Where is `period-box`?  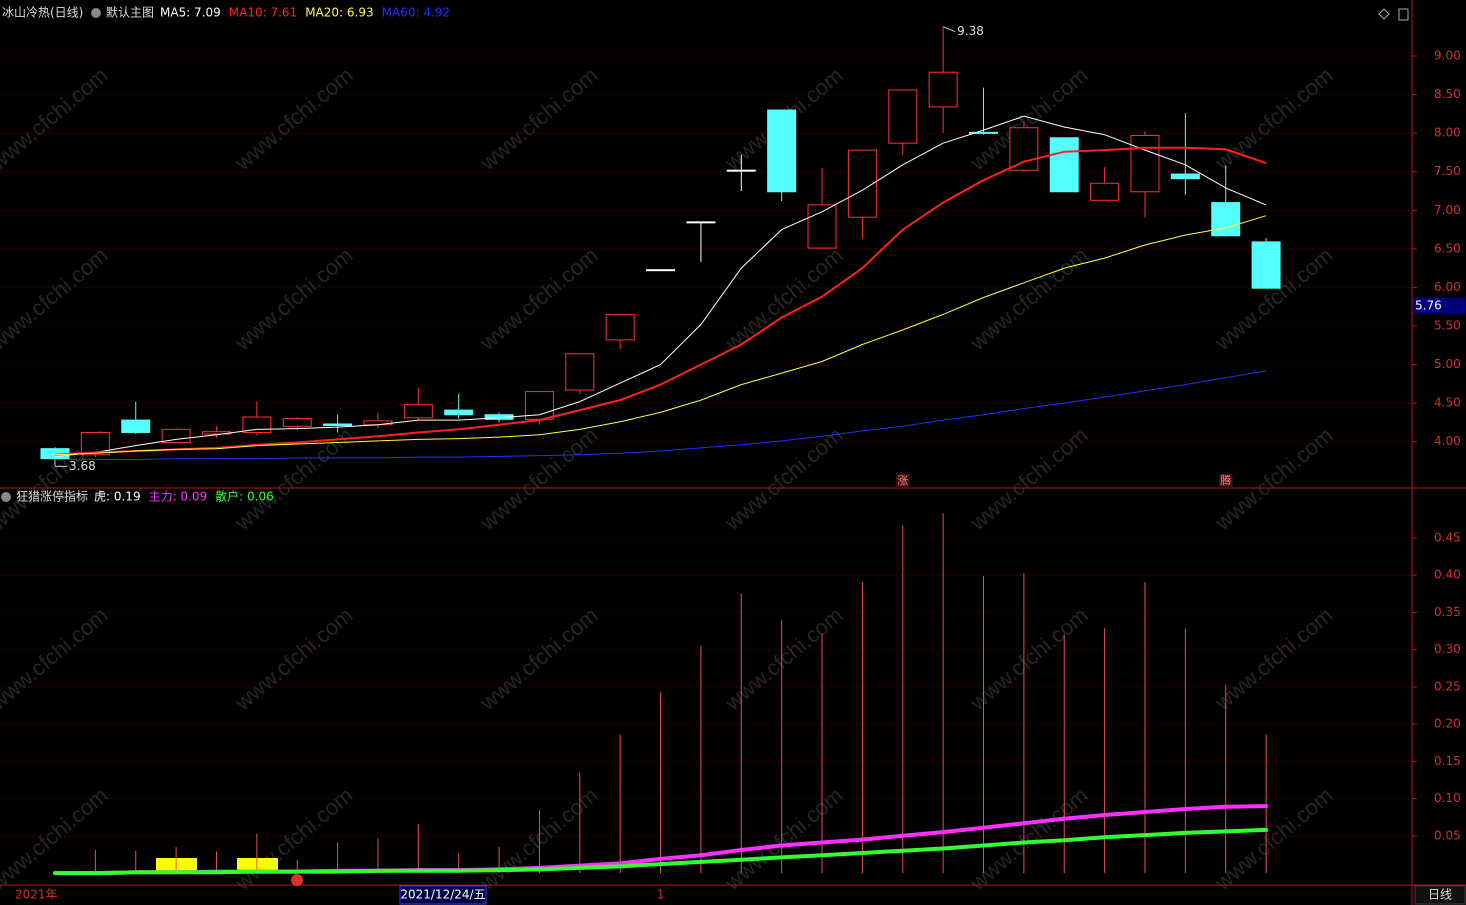
period-box is located at coordinates (1440, 895).